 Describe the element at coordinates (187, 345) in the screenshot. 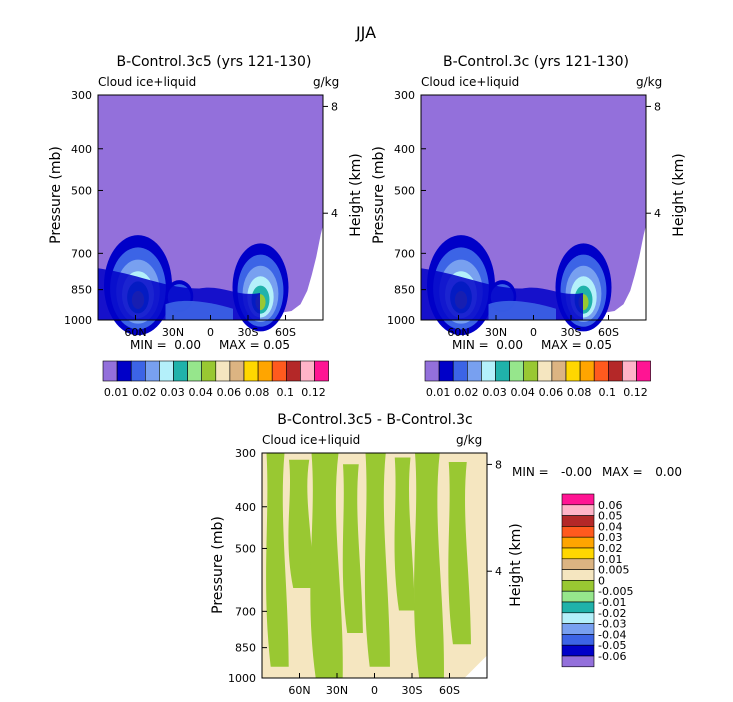

I see `min-value: 0.00` at that location.